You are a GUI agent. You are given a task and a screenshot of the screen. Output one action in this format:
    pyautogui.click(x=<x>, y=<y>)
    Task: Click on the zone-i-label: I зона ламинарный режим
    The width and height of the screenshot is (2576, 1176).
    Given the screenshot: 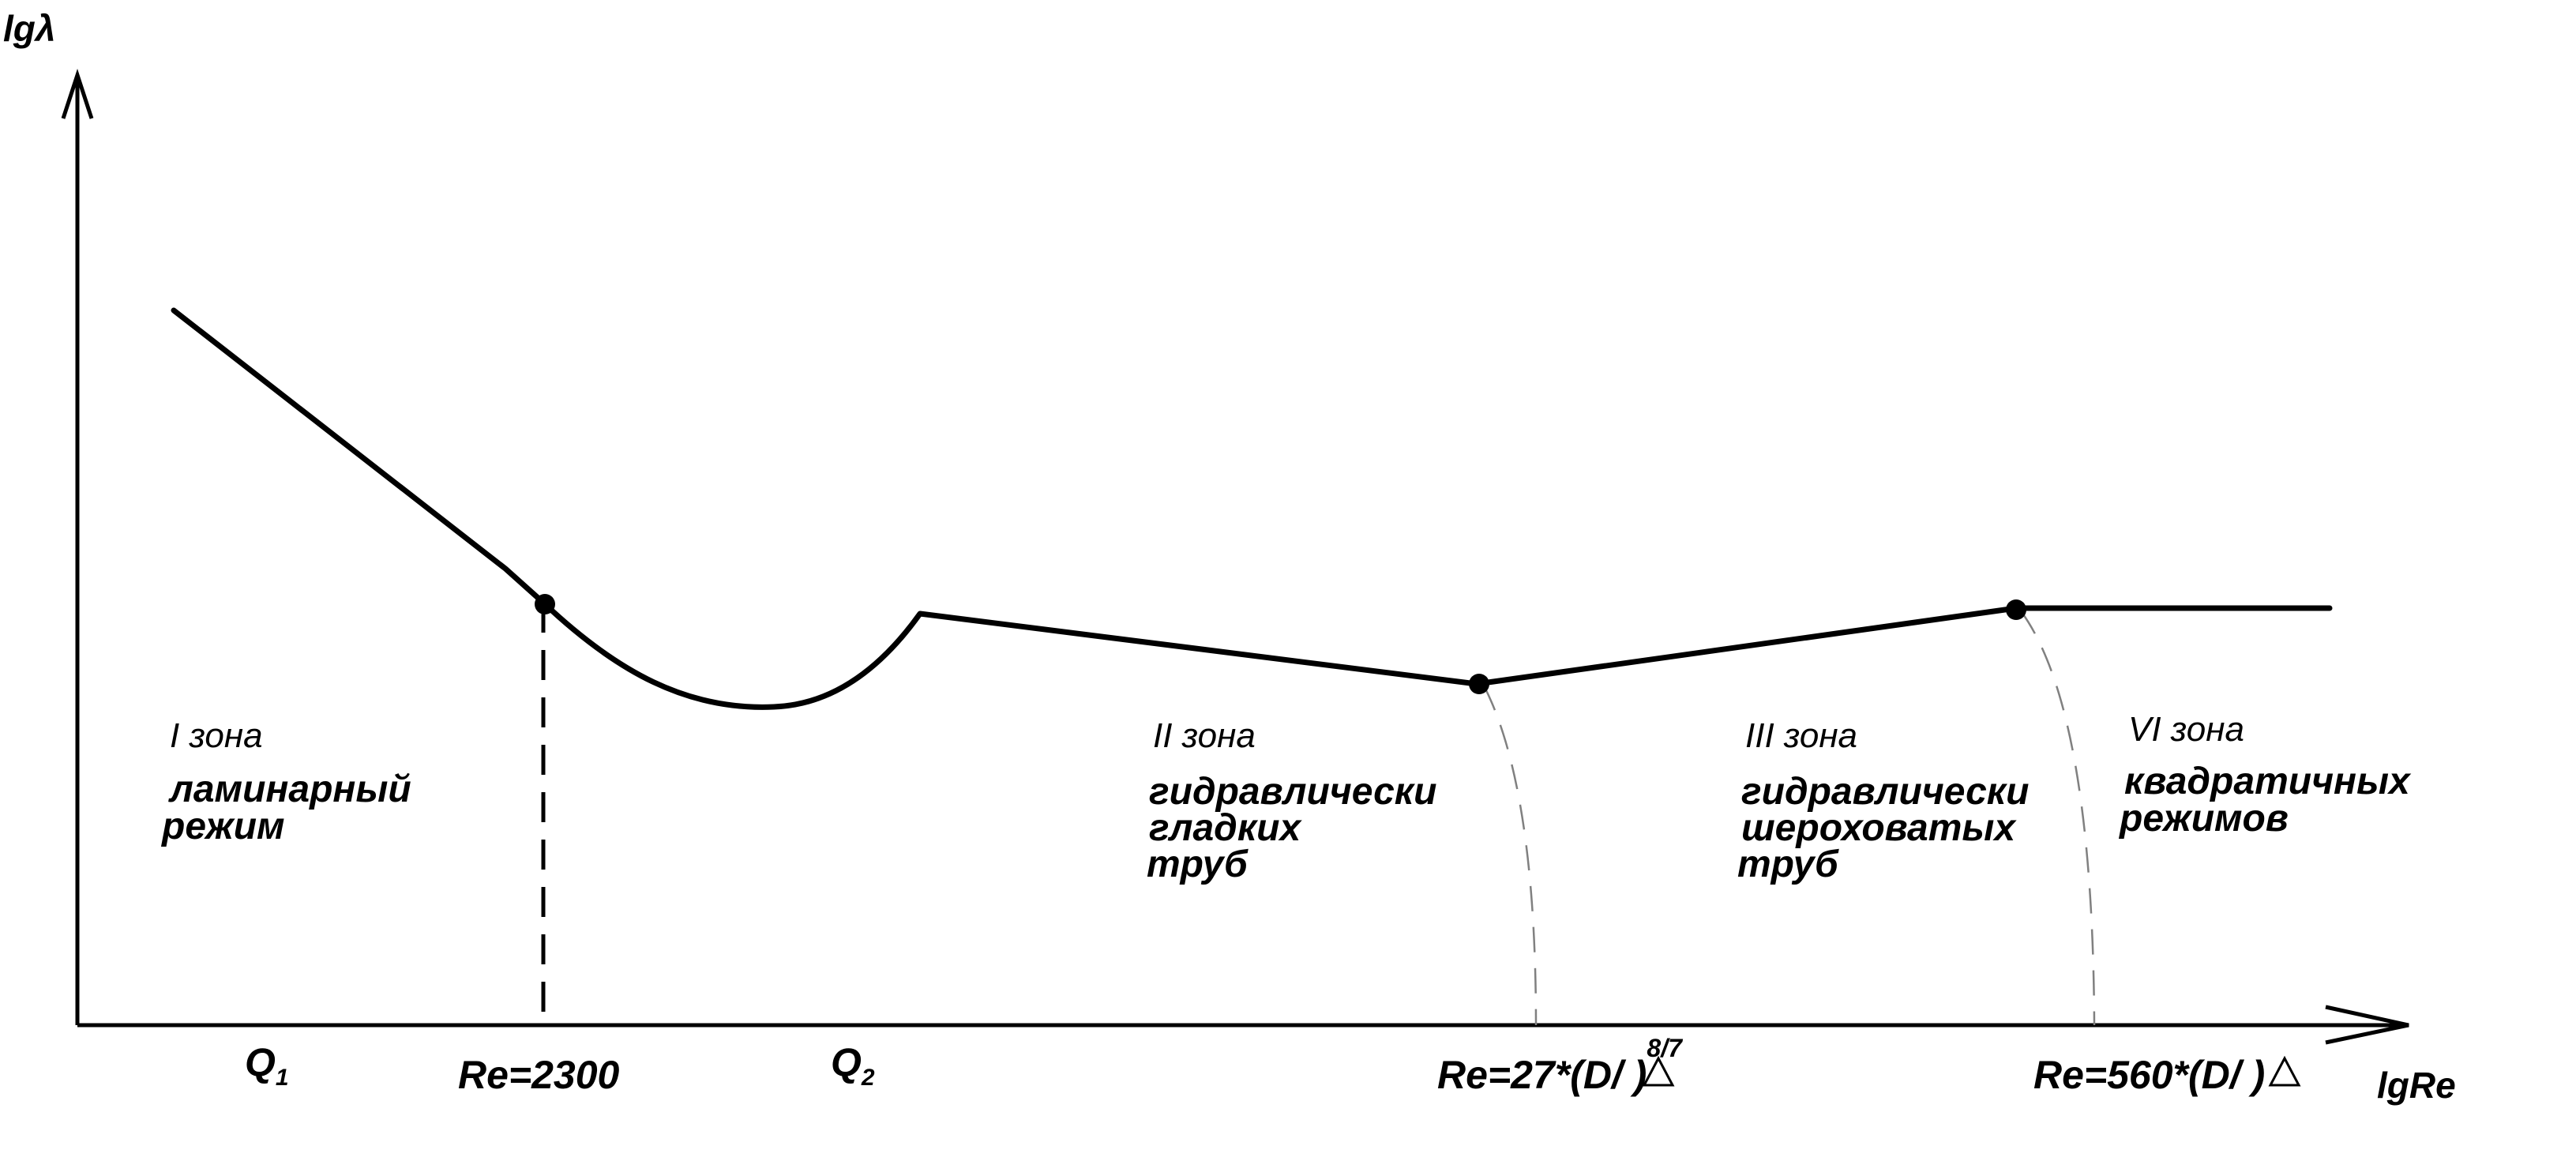 What is the action you would take?
    pyautogui.click(x=285, y=782)
    